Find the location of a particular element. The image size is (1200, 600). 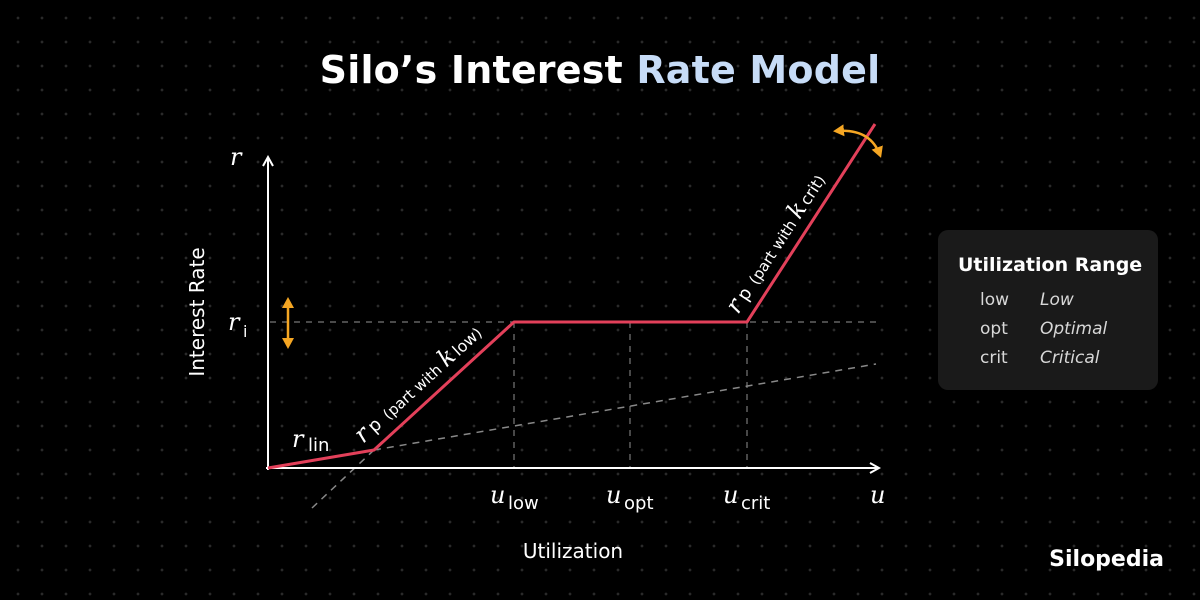

tick-label-u-crit: u crit is located at coordinates (746, 497).